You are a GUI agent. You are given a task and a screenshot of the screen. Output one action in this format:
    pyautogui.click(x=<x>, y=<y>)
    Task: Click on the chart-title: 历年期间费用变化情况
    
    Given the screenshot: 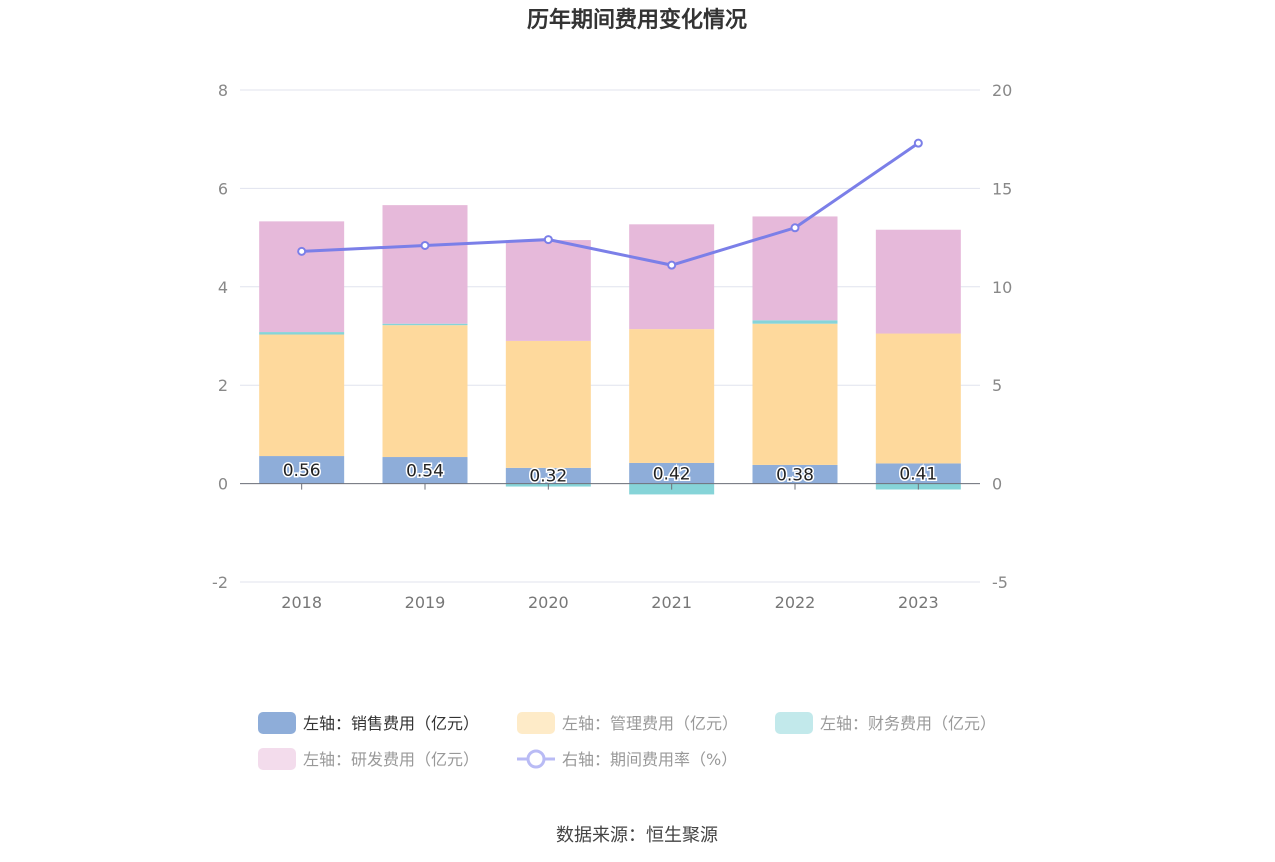 What is the action you would take?
    pyautogui.click(x=637, y=20)
    